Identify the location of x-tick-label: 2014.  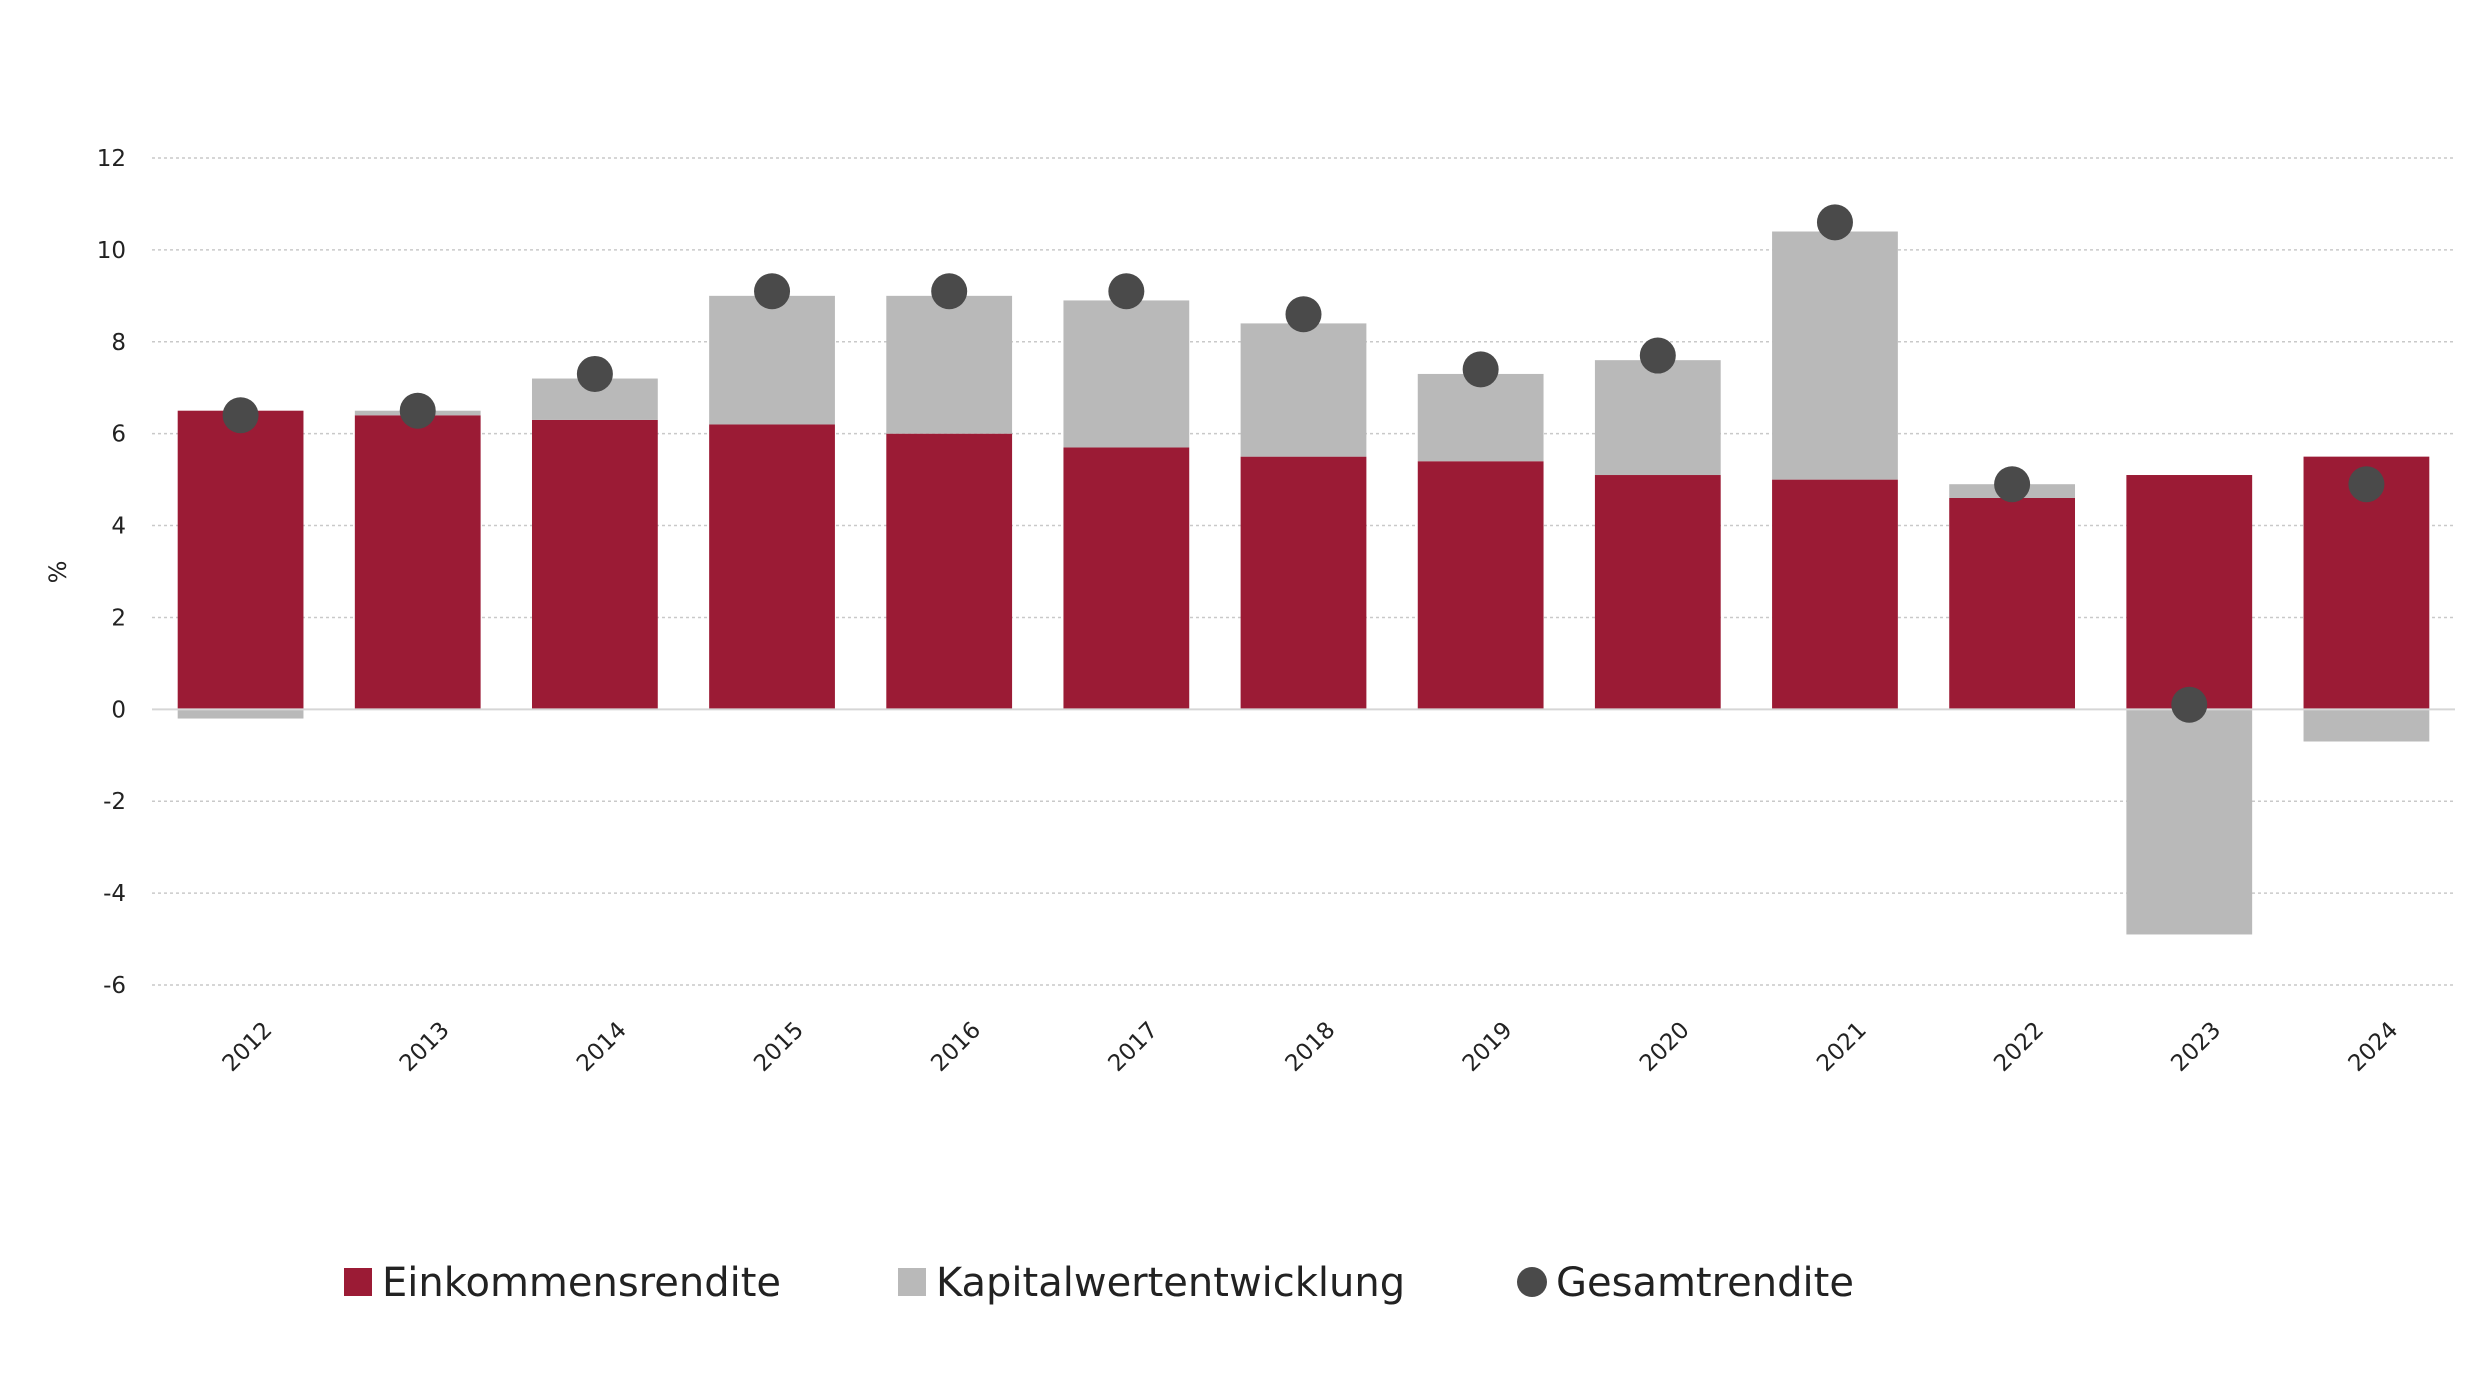
(602, 1047).